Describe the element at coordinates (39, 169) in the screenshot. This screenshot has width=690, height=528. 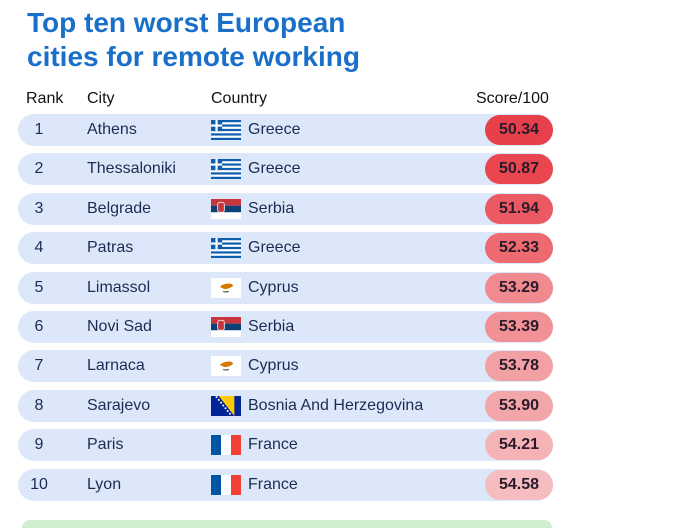
I see `rank: 2` at that location.